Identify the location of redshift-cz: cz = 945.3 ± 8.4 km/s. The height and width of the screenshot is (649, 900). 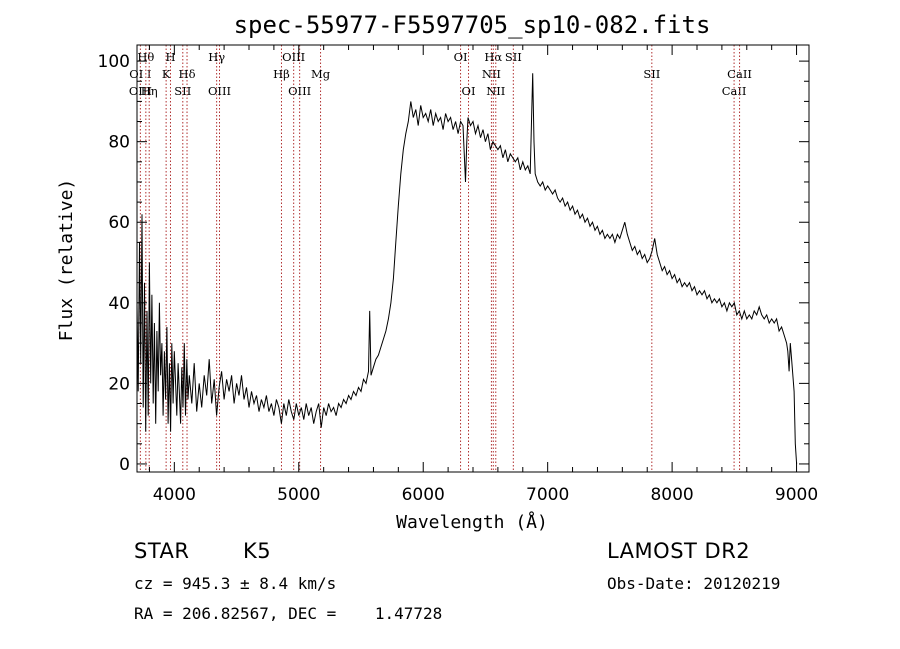
(235, 583).